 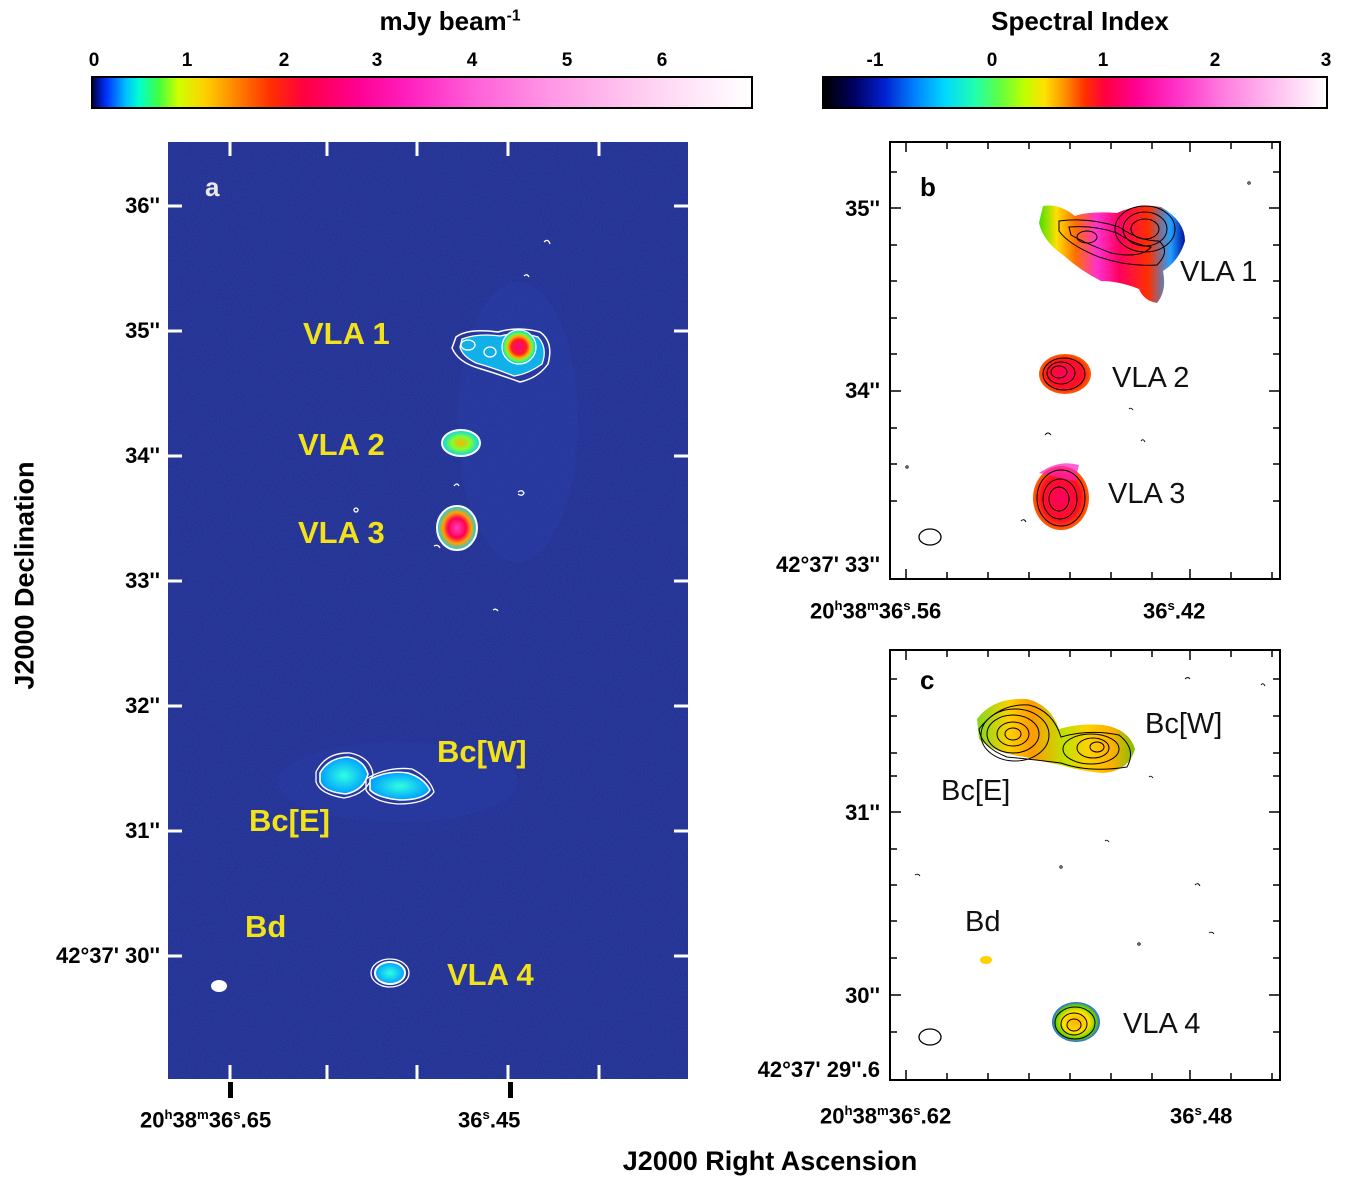 I want to click on colorbar-left-title-text: mJy beam, so click(x=443, y=21).